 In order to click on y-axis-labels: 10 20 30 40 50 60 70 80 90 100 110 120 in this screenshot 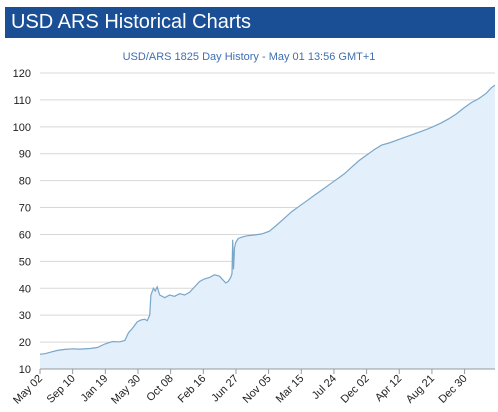, I will do `click(22, 222)`.